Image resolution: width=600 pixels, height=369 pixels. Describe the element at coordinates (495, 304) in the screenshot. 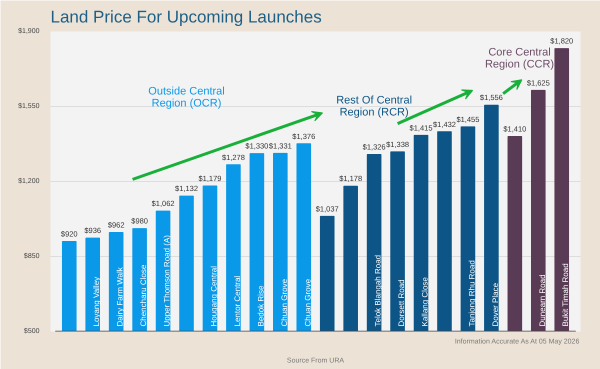

I see `x-tick-label: Dover Place` at that location.